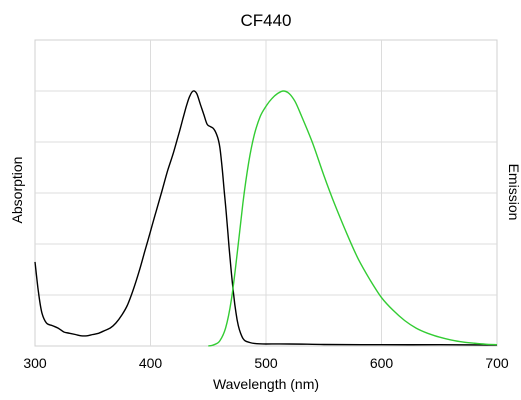  I want to click on x-tick-label: 500, so click(266, 363).